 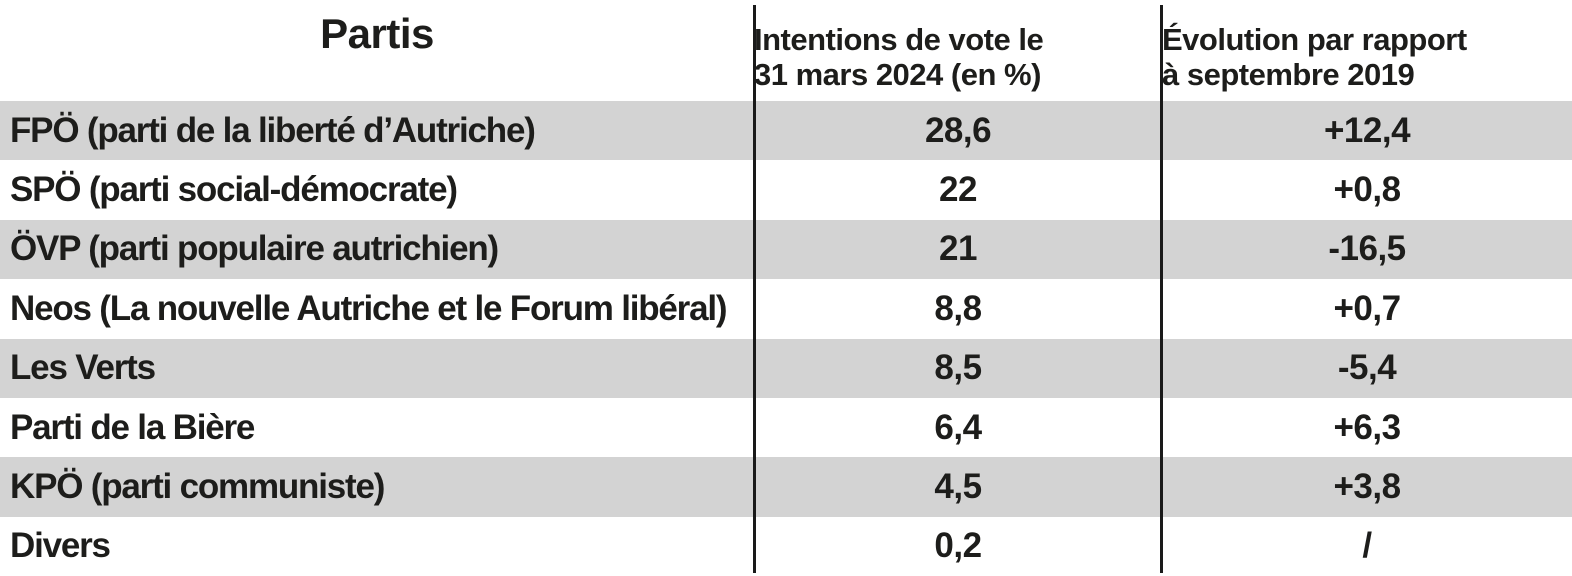 What do you see at coordinates (786, 189) in the screenshot?
I see `table-row: SPÖ (parti social-démocrate) 22 +0,8` at bounding box center [786, 189].